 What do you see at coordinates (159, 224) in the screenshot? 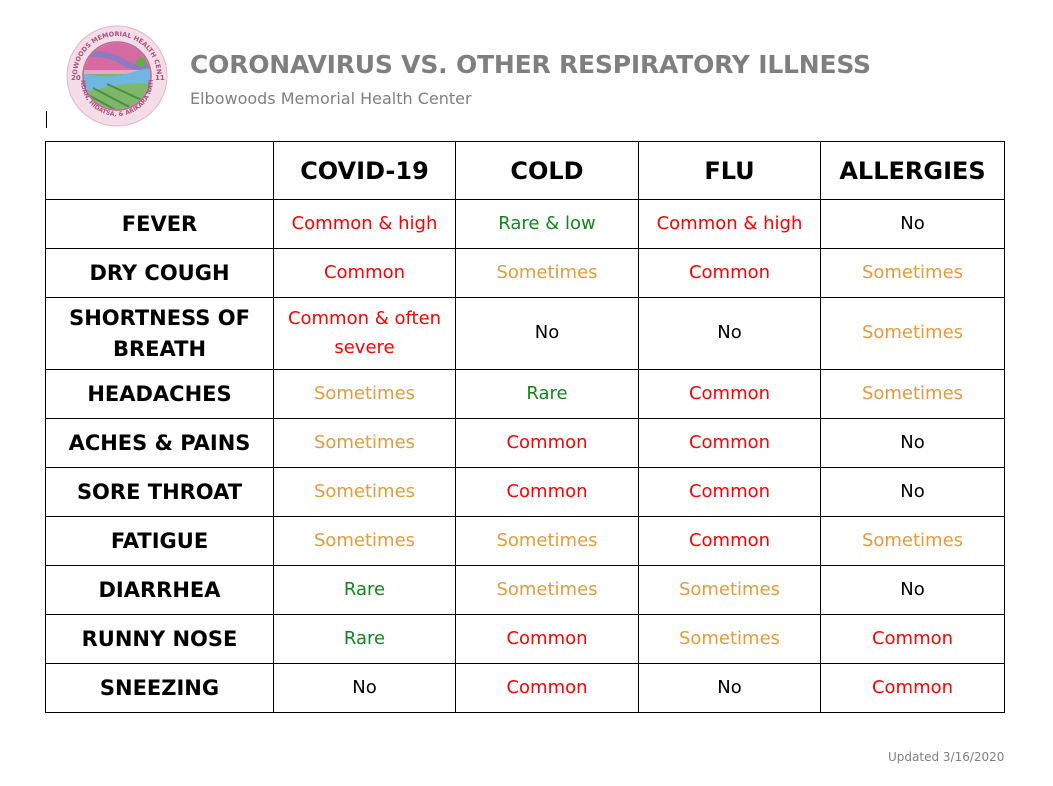
I see `symptom-label: FEVER` at bounding box center [159, 224].